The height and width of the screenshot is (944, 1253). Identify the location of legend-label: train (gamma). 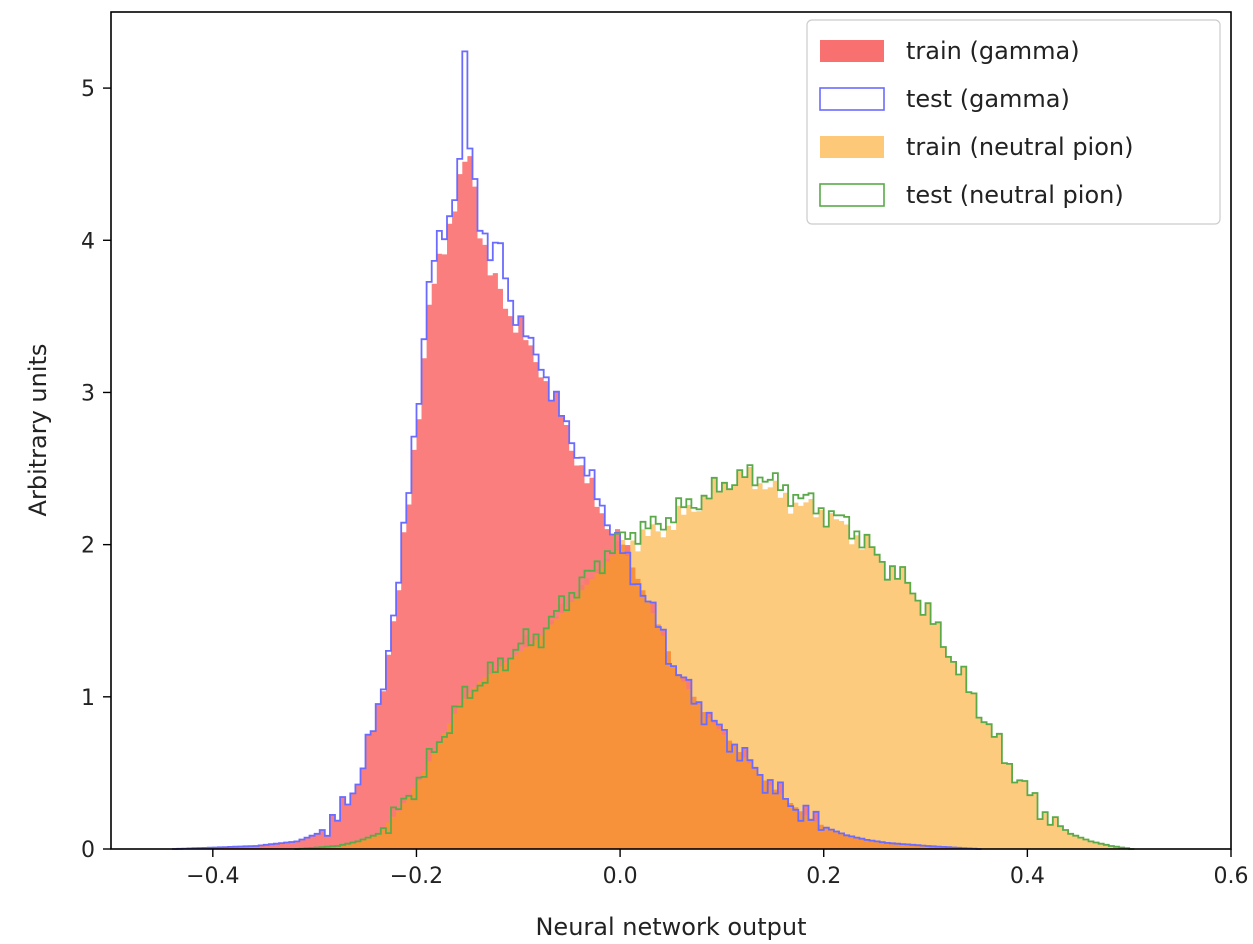
(993, 51).